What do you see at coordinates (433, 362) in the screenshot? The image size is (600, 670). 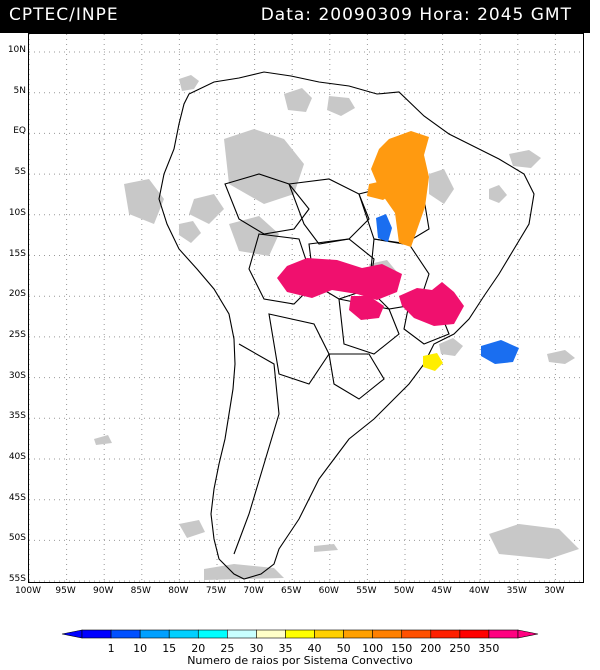 I see `yellow-system-south` at bounding box center [433, 362].